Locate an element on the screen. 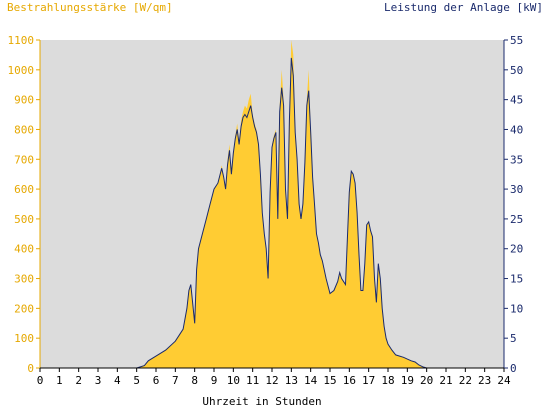  right-tick-label: 55 is located at coordinates (516, 40).